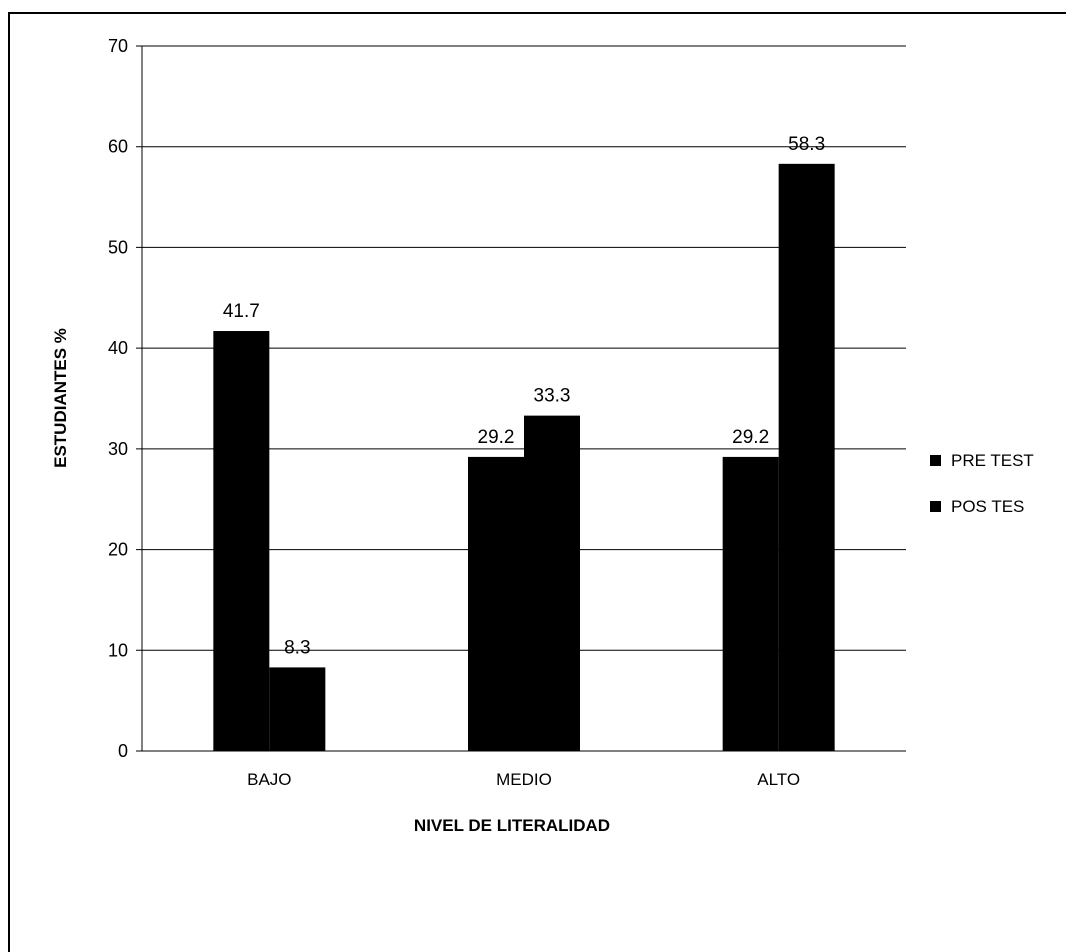 This screenshot has width=1066, height=952. Describe the element at coordinates (118, 550) in the screenshot. I see `y-tick-label-20: 20` at that location.